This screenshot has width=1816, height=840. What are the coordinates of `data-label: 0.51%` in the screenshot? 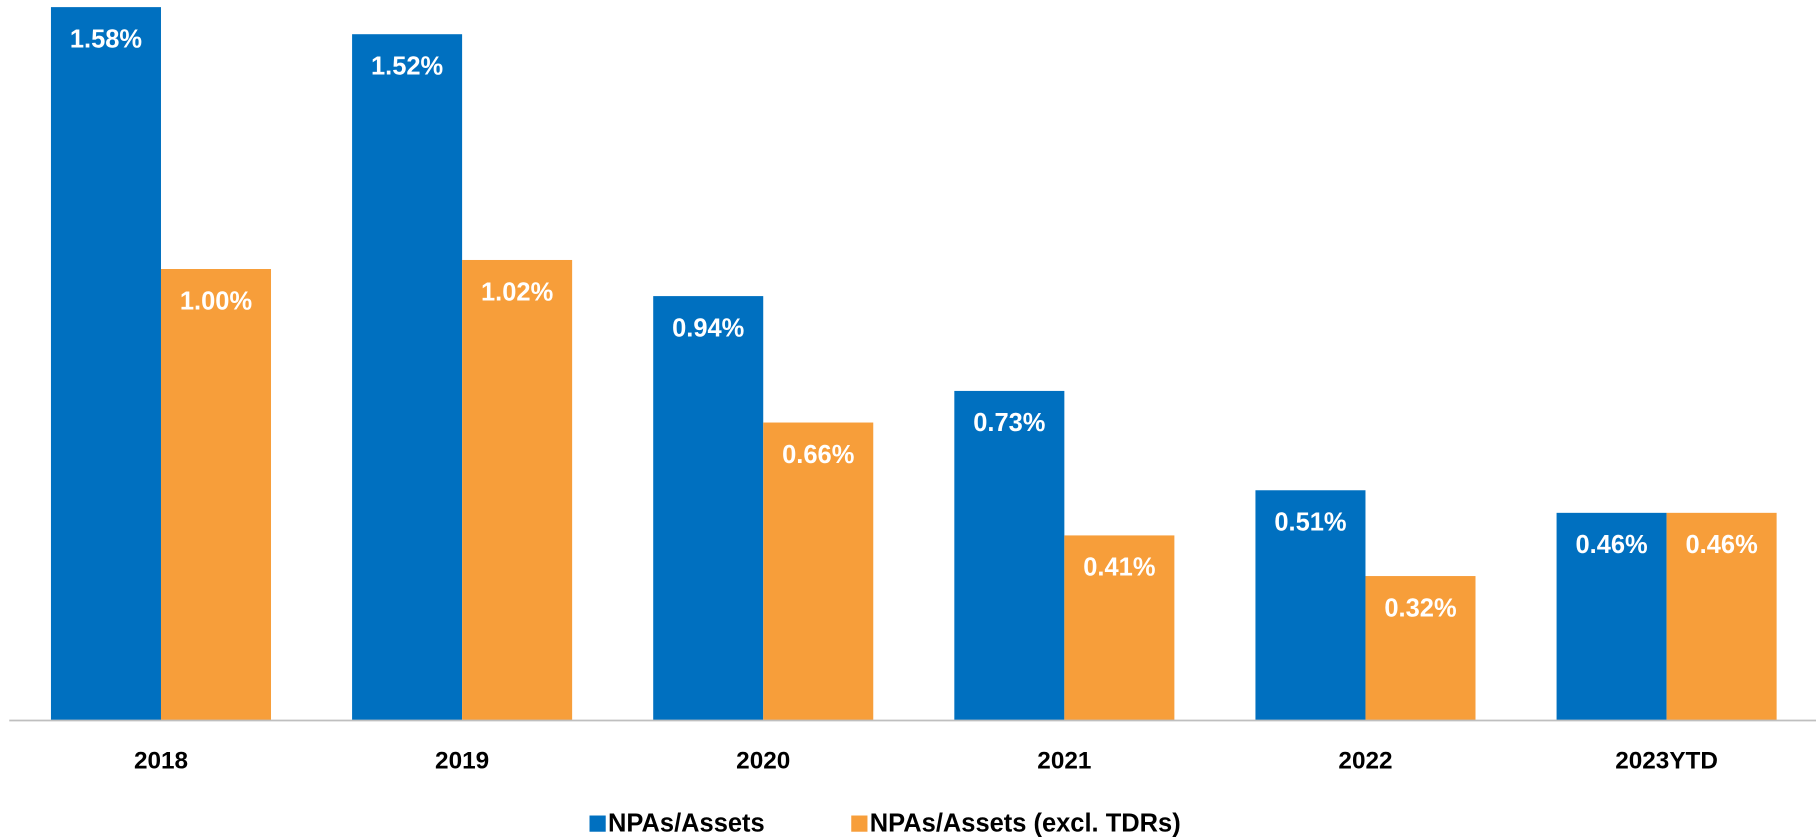 It's located at (1310, 523).